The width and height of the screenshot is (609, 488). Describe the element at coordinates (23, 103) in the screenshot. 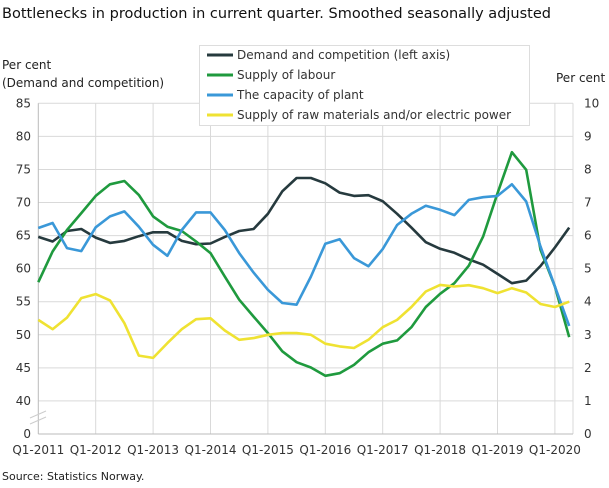

I see `y-left-tick: 85` at that location.